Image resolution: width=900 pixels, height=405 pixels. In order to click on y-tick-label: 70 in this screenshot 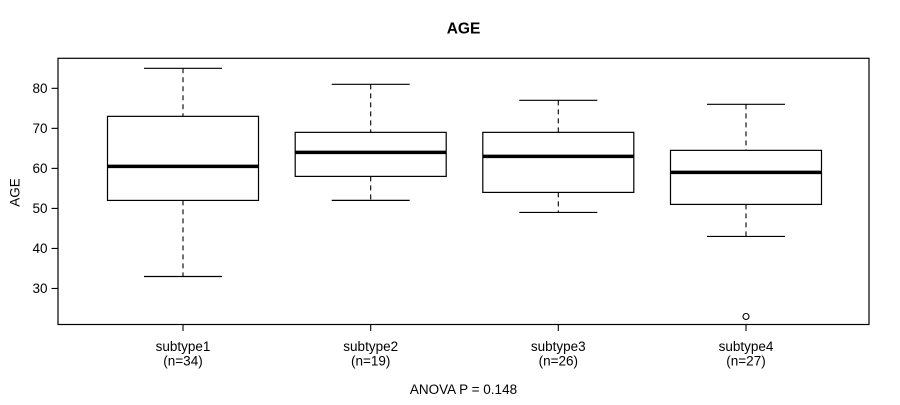, I will do `click(39, 128)`.